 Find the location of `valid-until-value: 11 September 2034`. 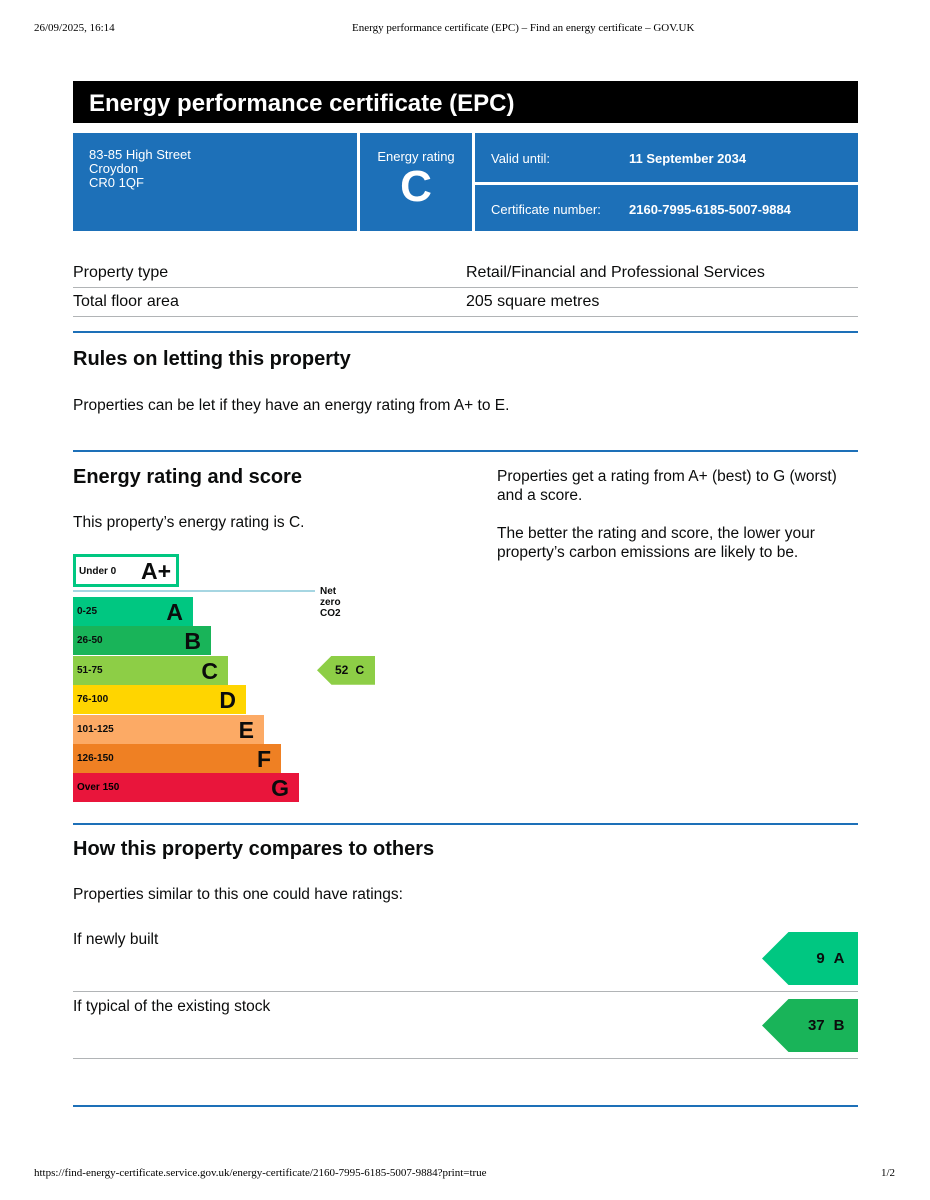

valid-until-value: 11 September 2034 is located at coordinates (688, 158).